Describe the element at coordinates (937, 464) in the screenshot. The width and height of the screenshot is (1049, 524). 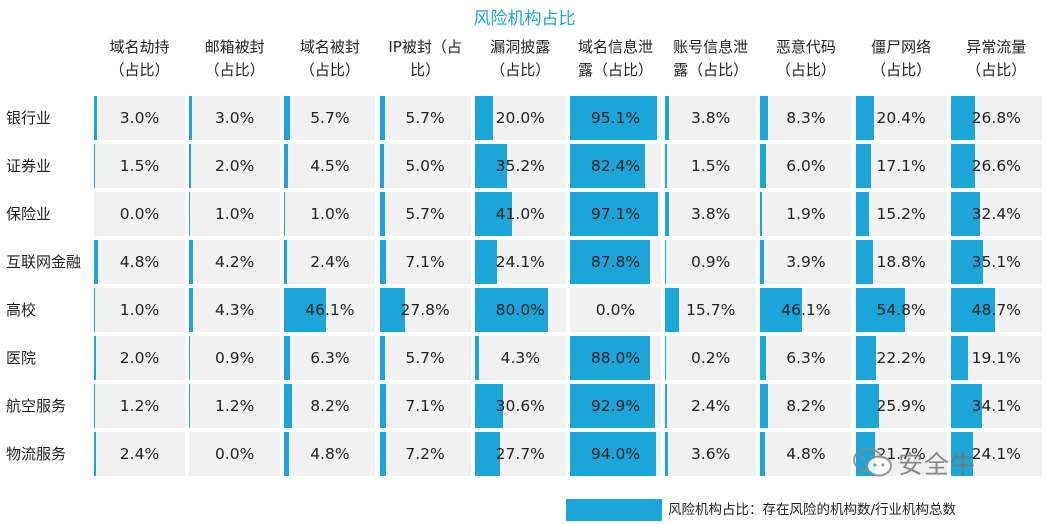
I see `watermark-text: 安全牛` at that location.